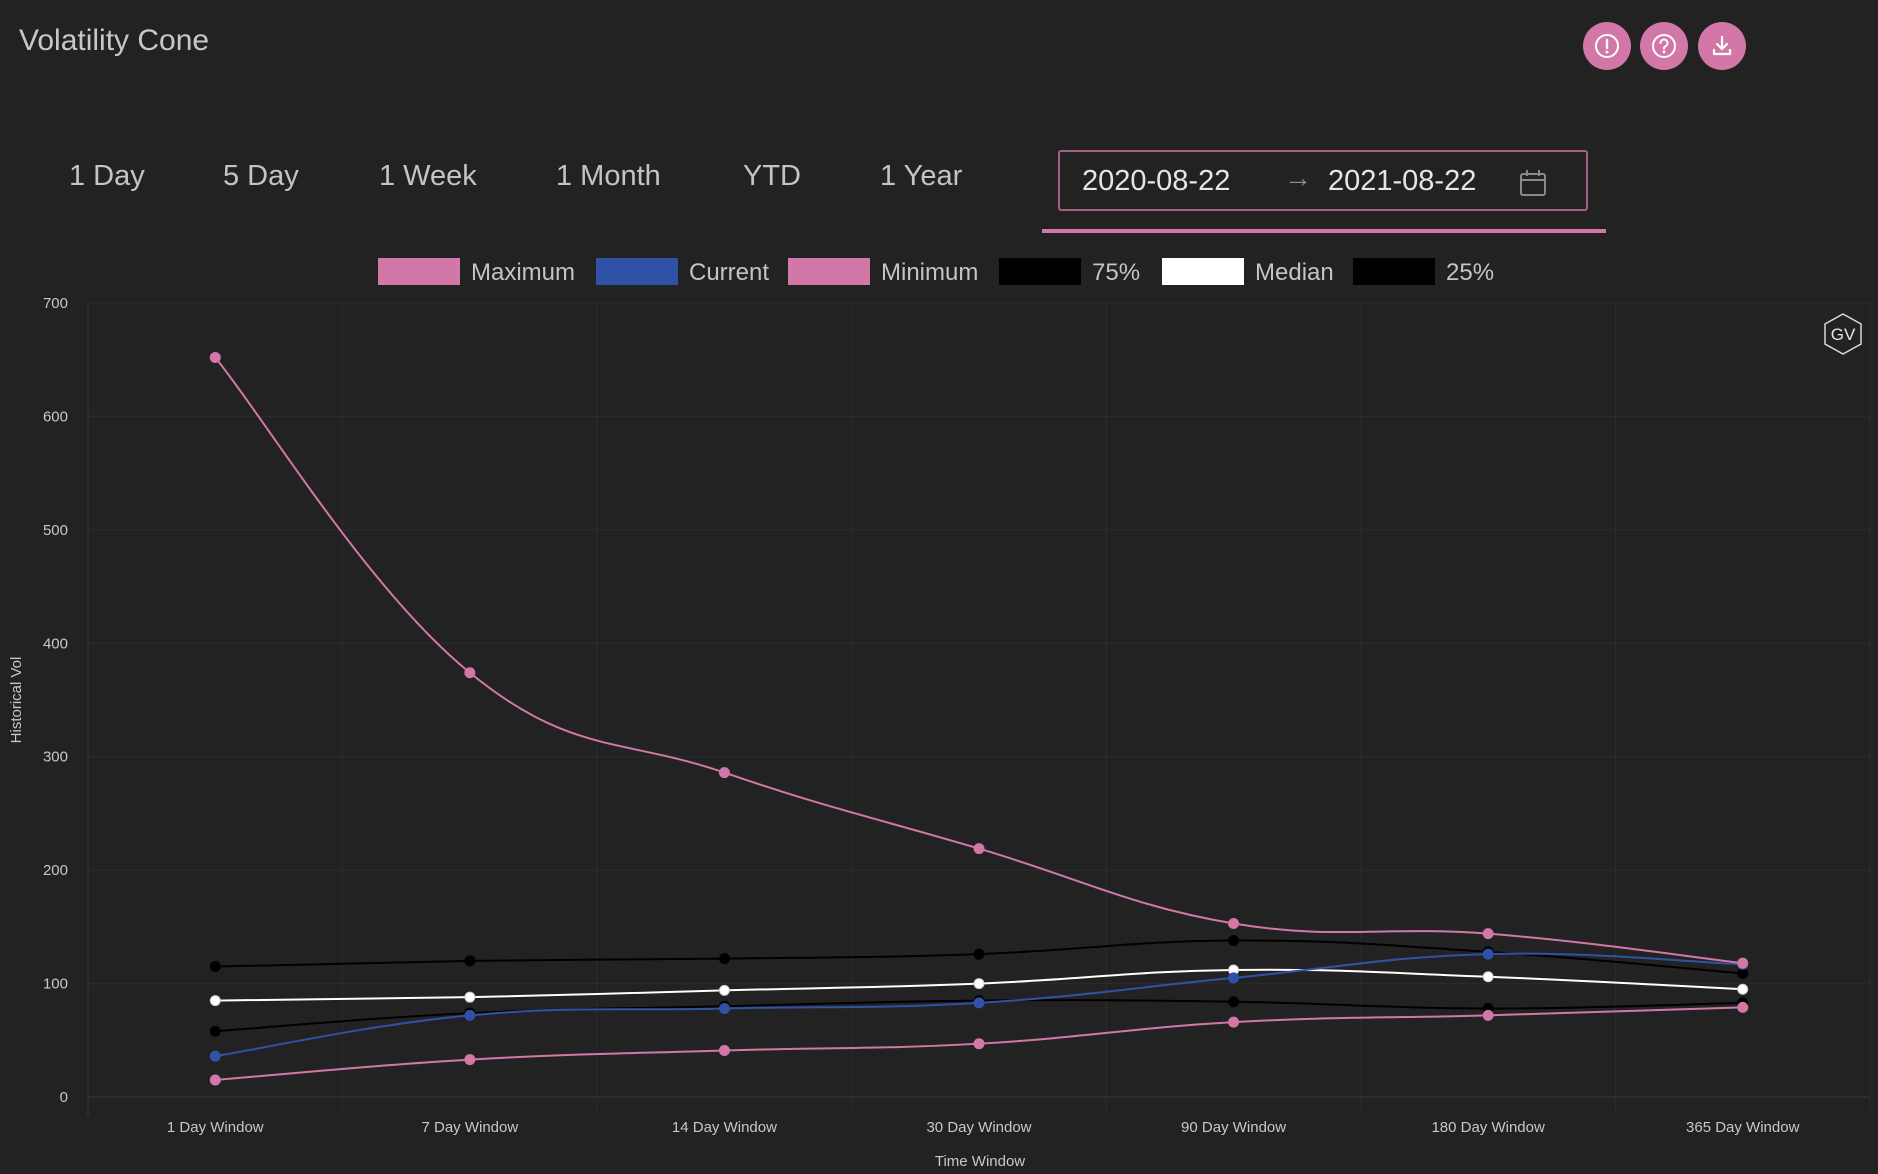 This screenshot has height=1174, width=1878. What do you see at coordinates (729, 272) in the screenshot?
I see `legend-label: Current` at bounding box center [729, 272].